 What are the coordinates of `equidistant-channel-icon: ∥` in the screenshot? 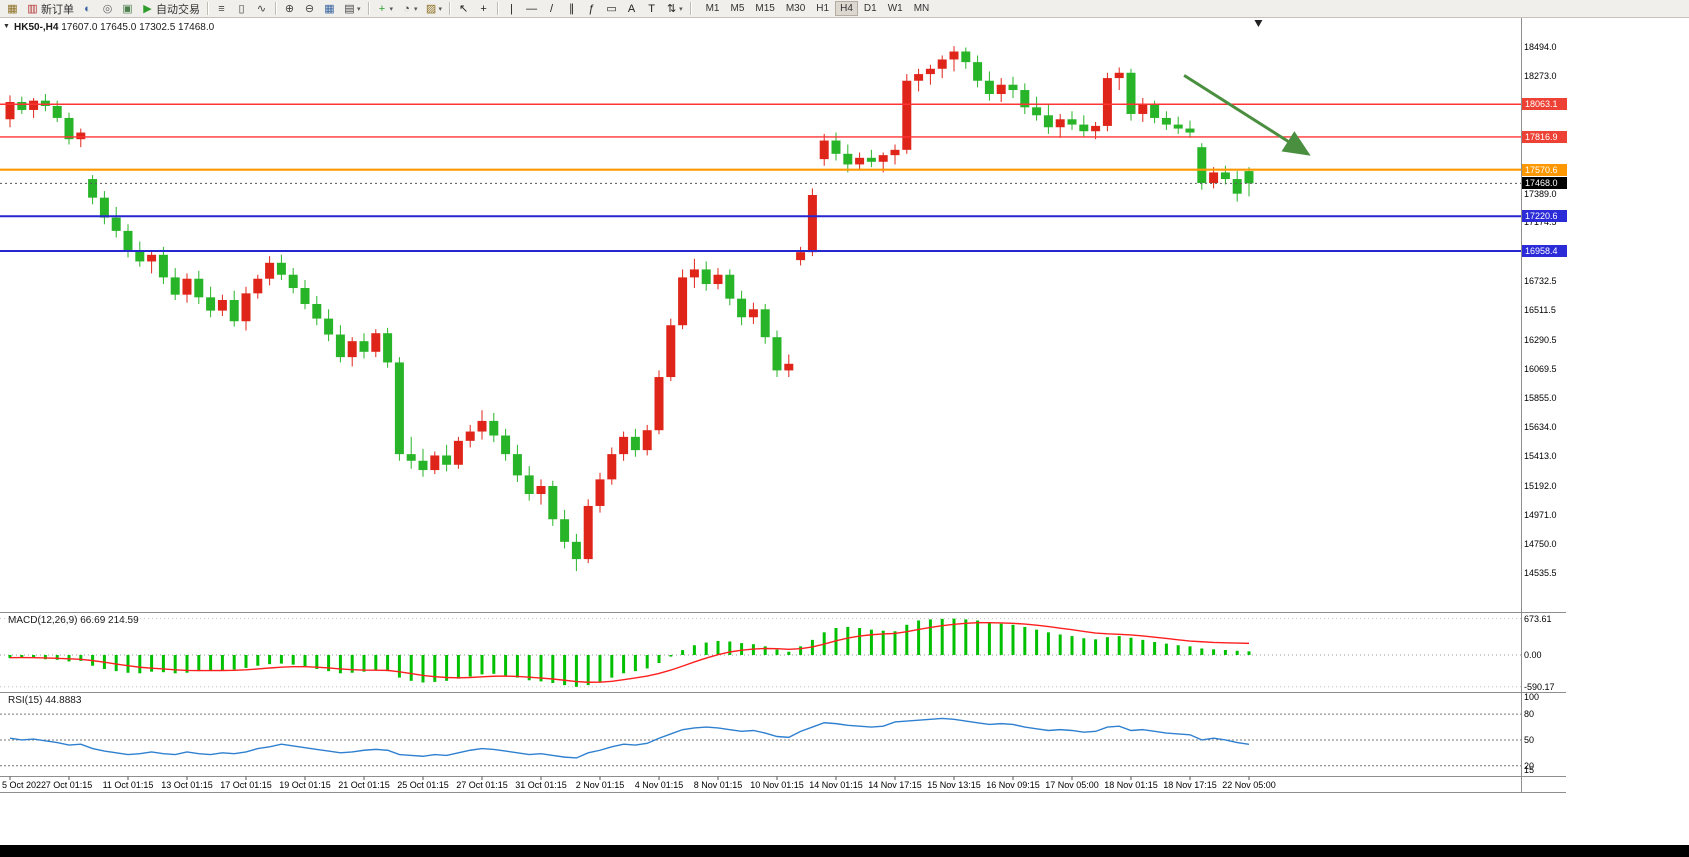 It's located at (571, 9).